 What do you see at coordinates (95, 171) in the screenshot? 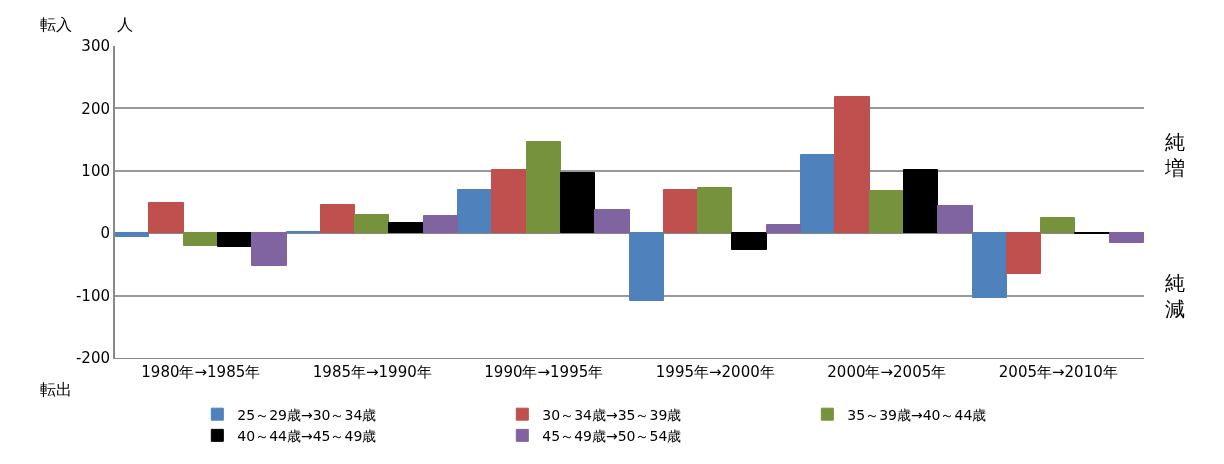
I see `y-tick-label: 100` at bounding box center [95, 171].